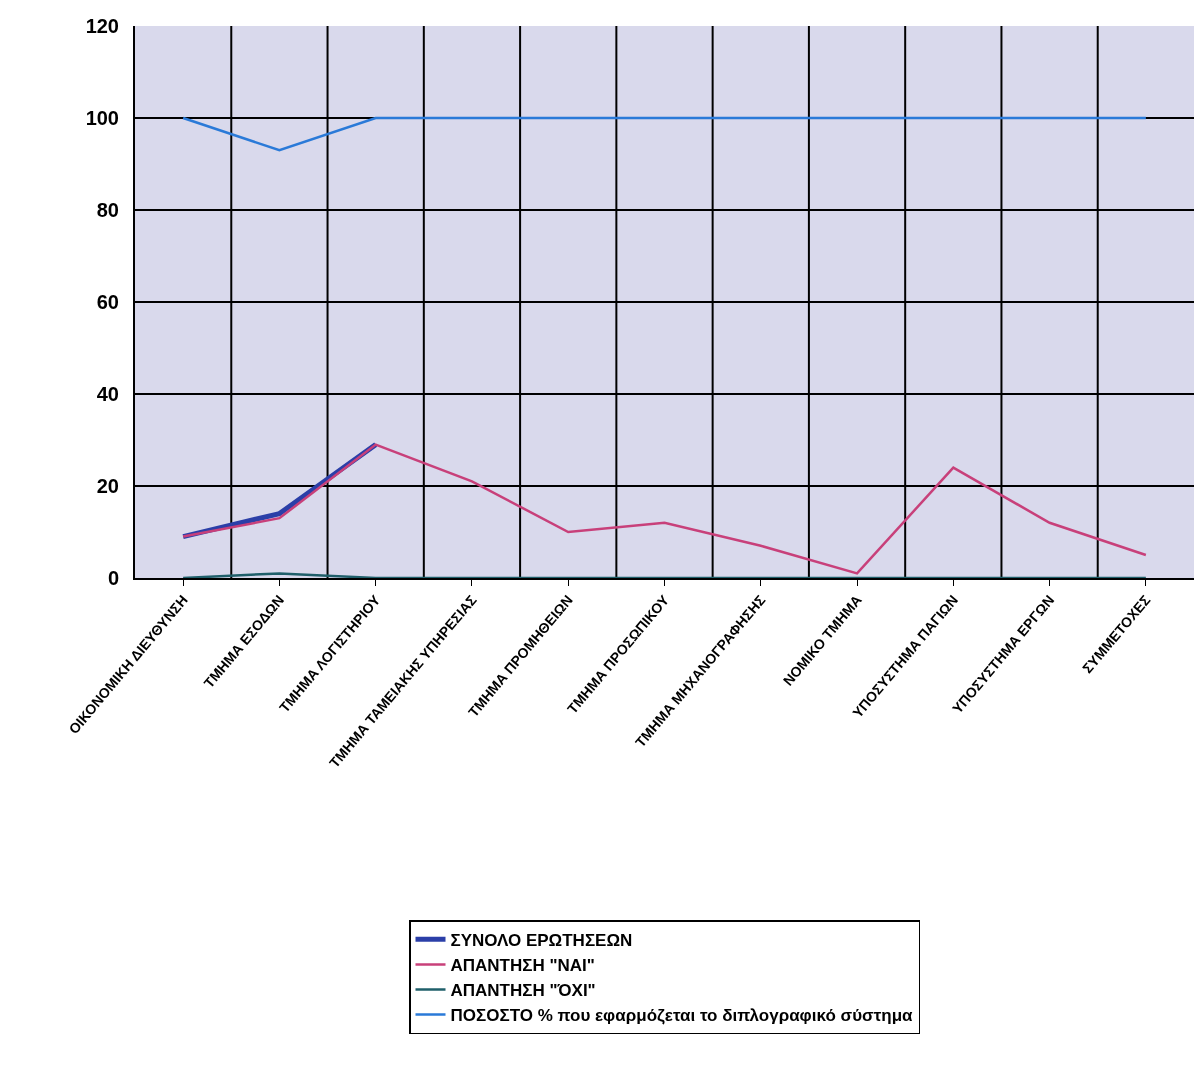 The height and width of the screenshot is (1092, 1196). What do you see at coordinates (682, 1016) in the screenshot?
I see `legend-label: ΠΟΣΟΣΤΟ % που εφαρμόζεται το διπλογραφικό σύστημα` at bounding box center [682, 1016].